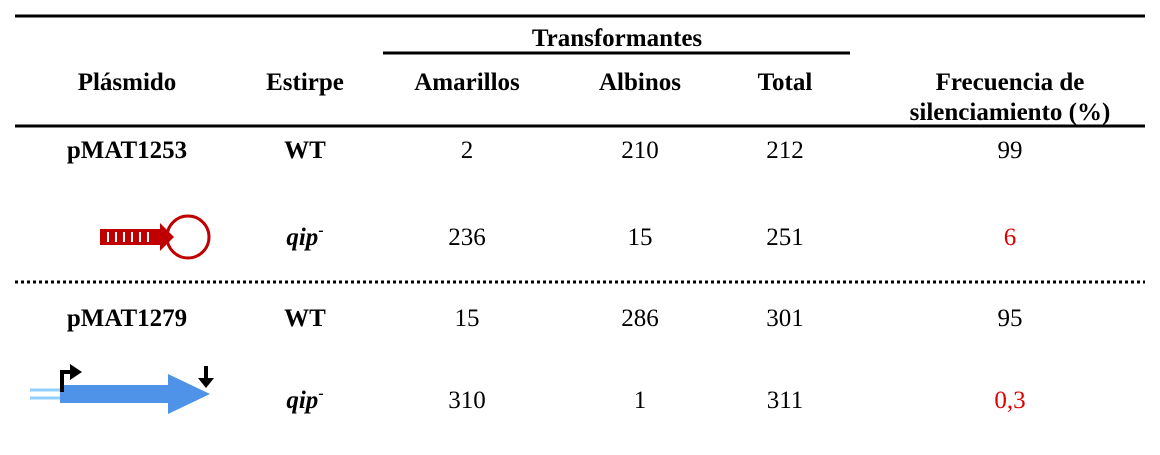 The height and width of the screenshot is (455, 1160). What do you see at coordinates (1010, 112) in the screenshot?
I see `col-header: silenciamiento (%)` at bounding box center [1010, 112].